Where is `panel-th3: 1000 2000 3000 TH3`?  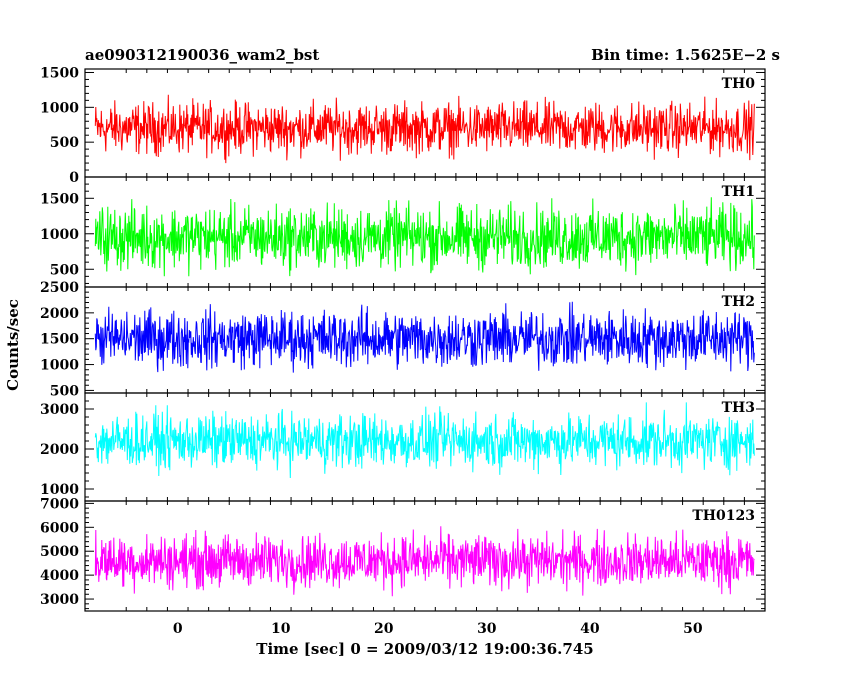
panel-th3: 1000 2000 3000 TH3 is located at coordinates (403, 447).